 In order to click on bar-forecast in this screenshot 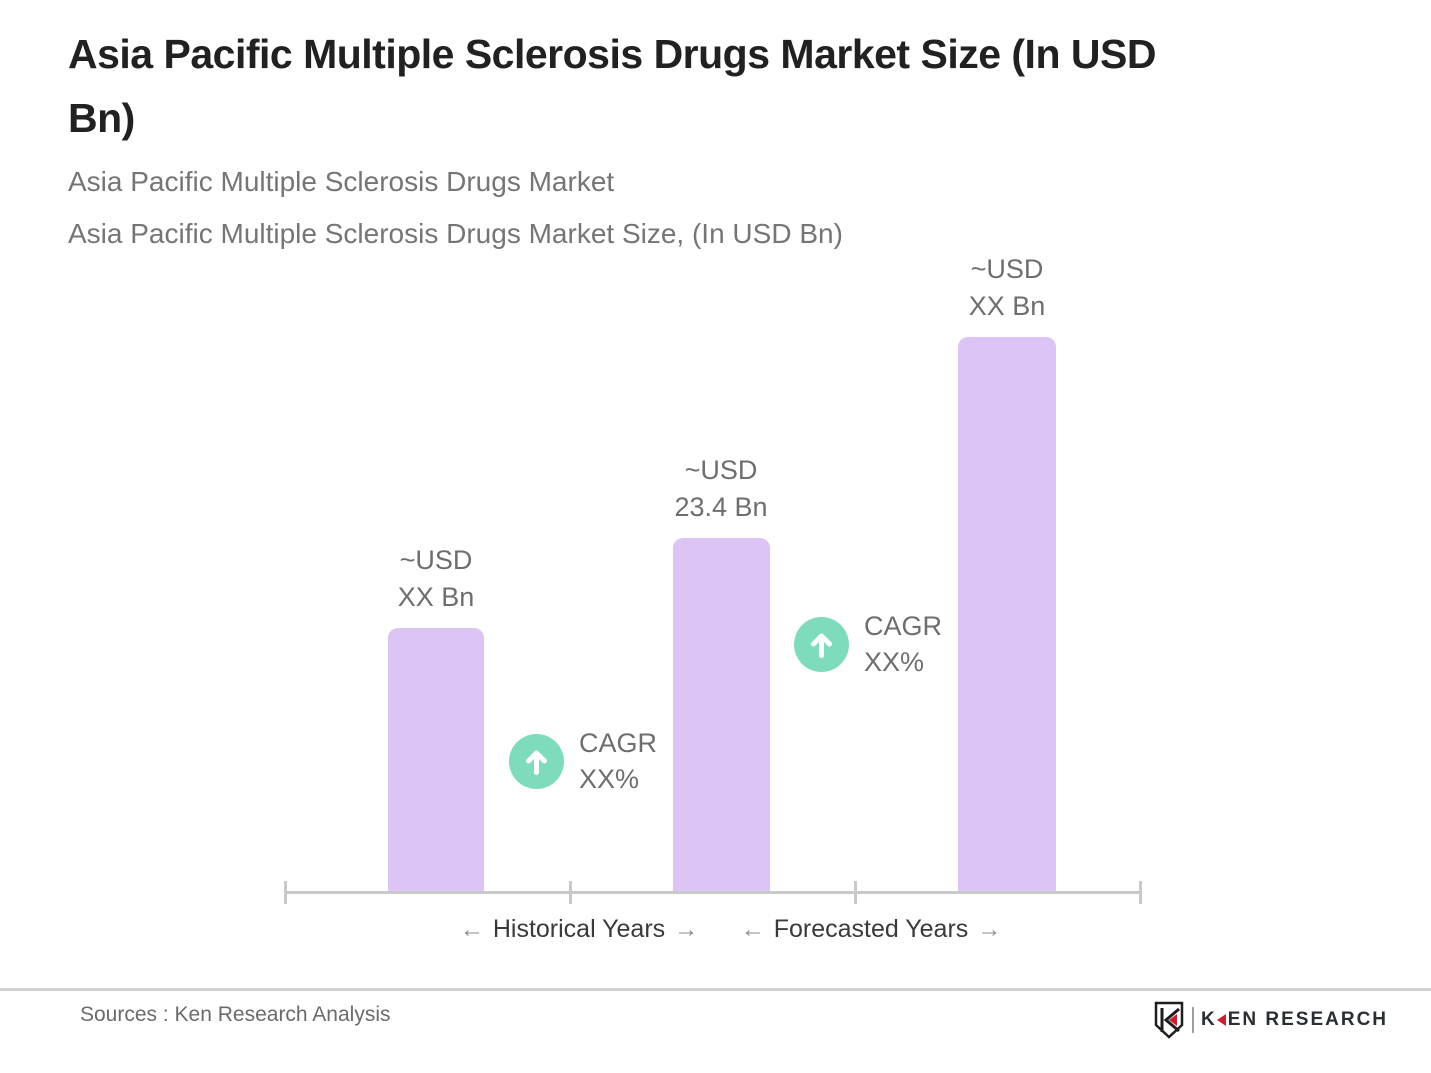, I will do `click(1007, 615)`.